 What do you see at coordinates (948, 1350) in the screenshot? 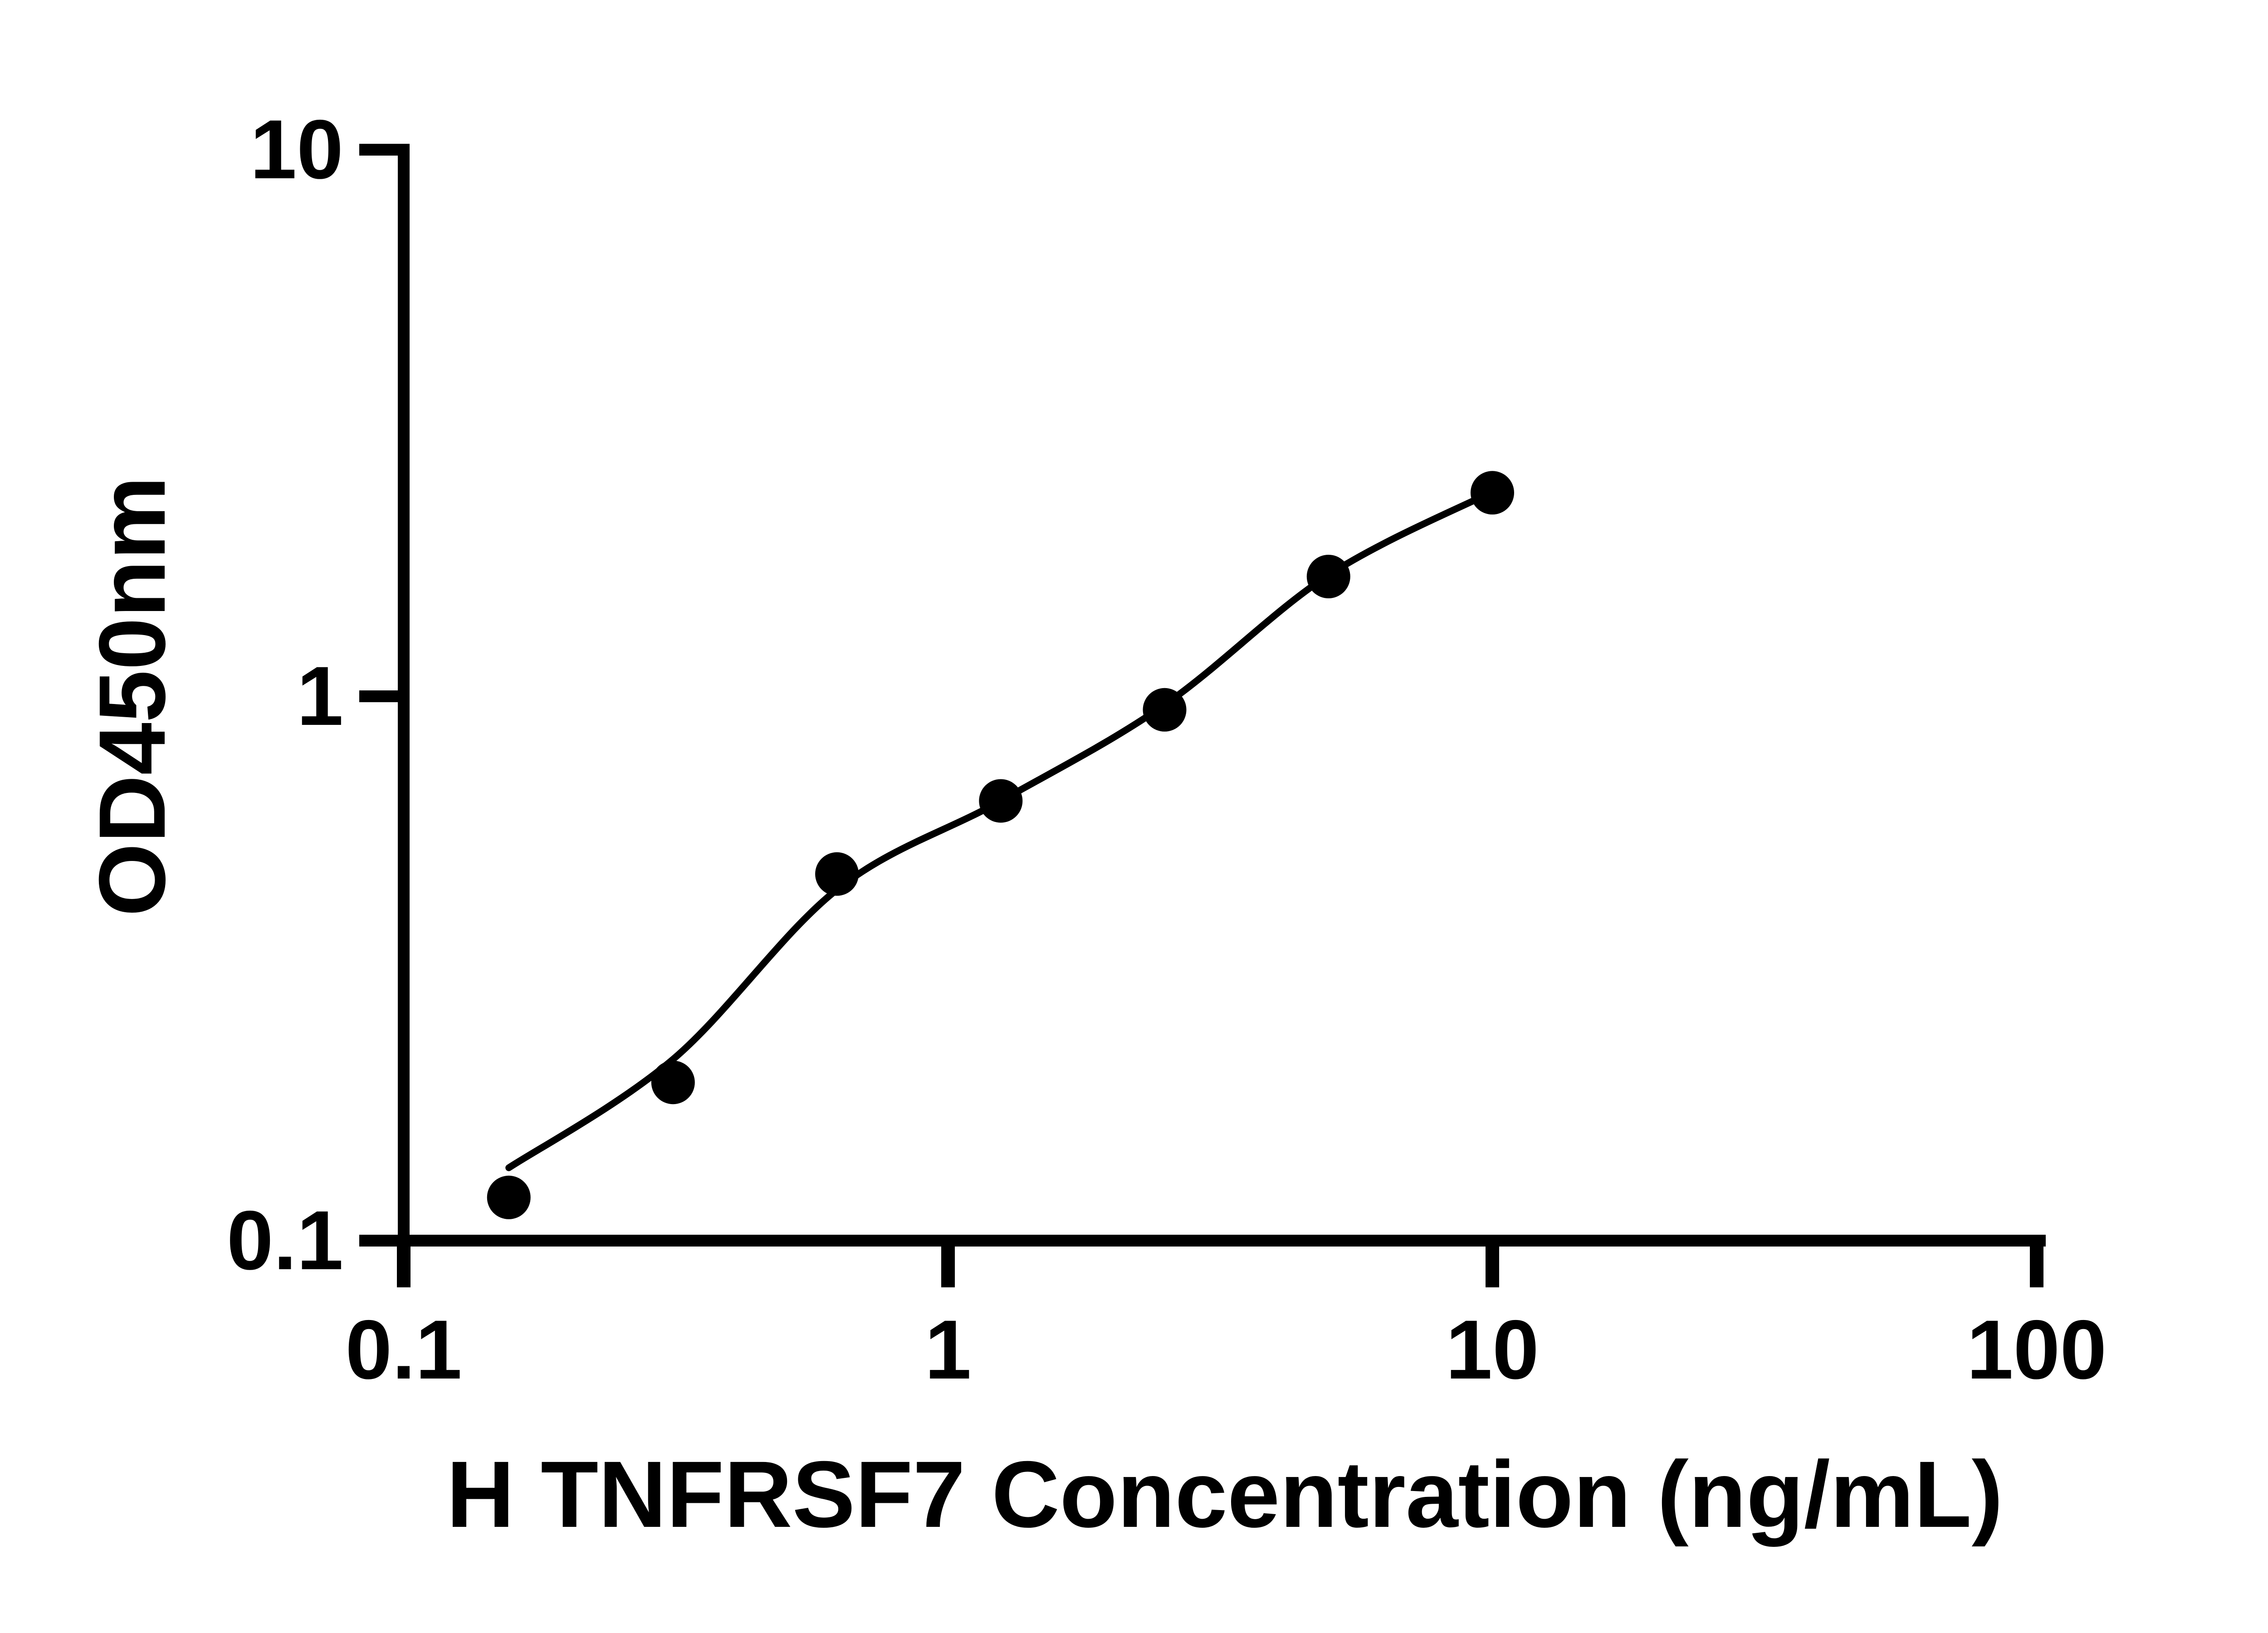
I see `x-tick-label-1: 1` at bounding box center [948, 1350].